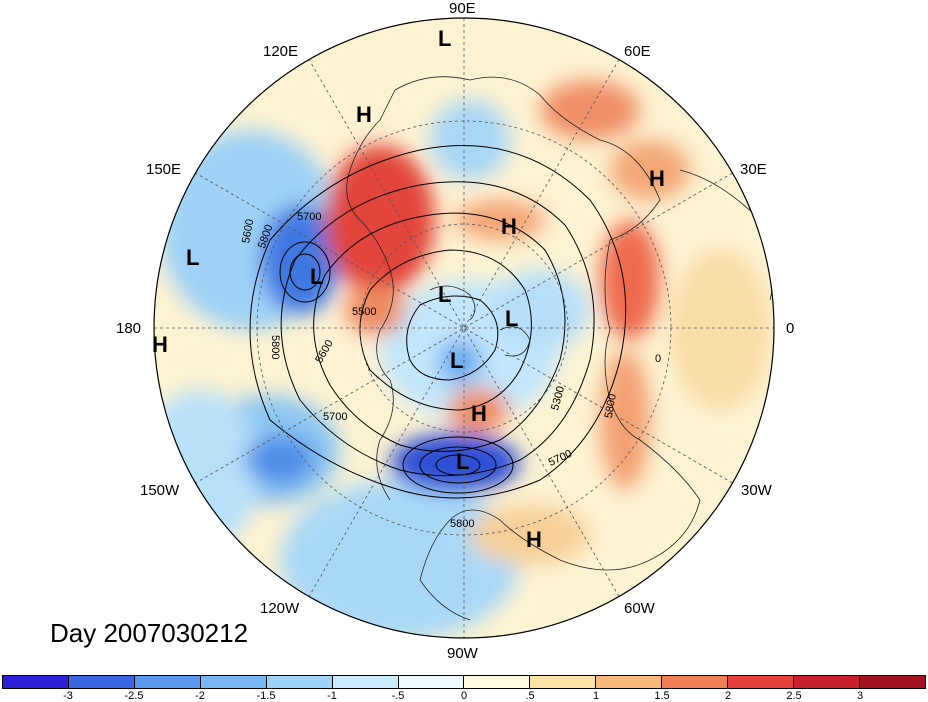  I want to click on colorbar-tick-label: -2, so click(200, 696).